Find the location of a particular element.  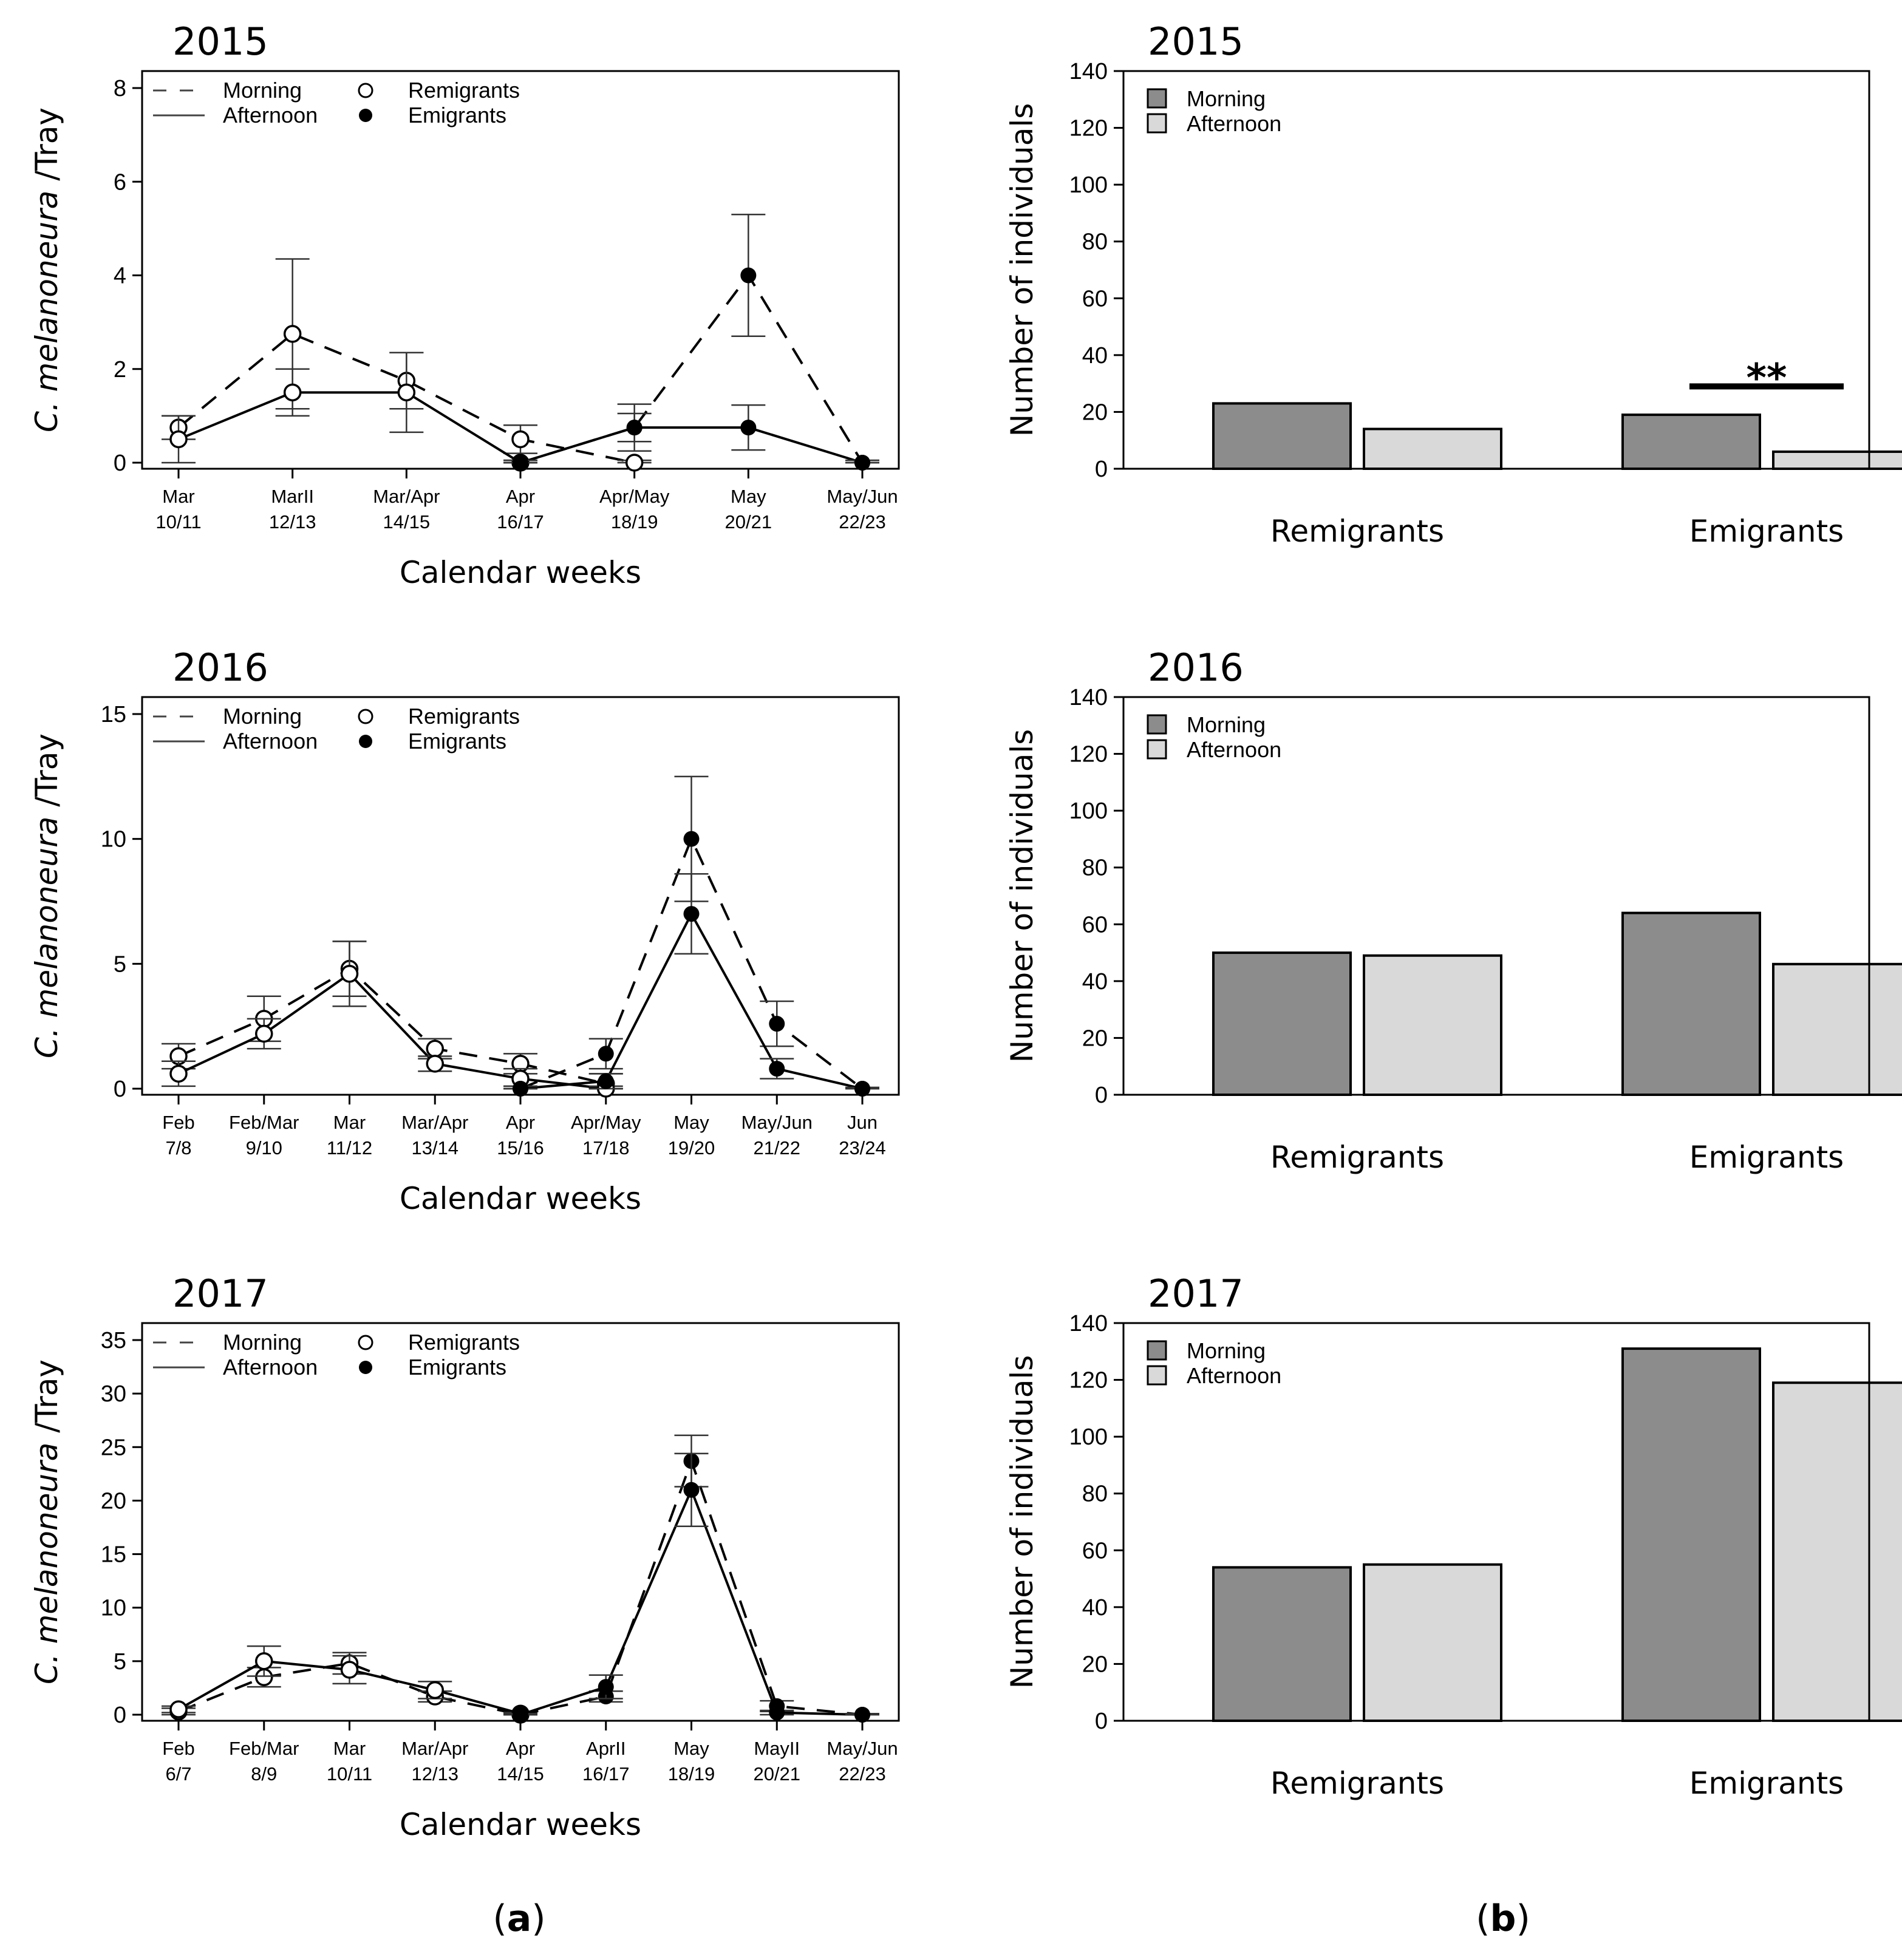

category-label: Emigrants is located at coordinates (1766, 531).